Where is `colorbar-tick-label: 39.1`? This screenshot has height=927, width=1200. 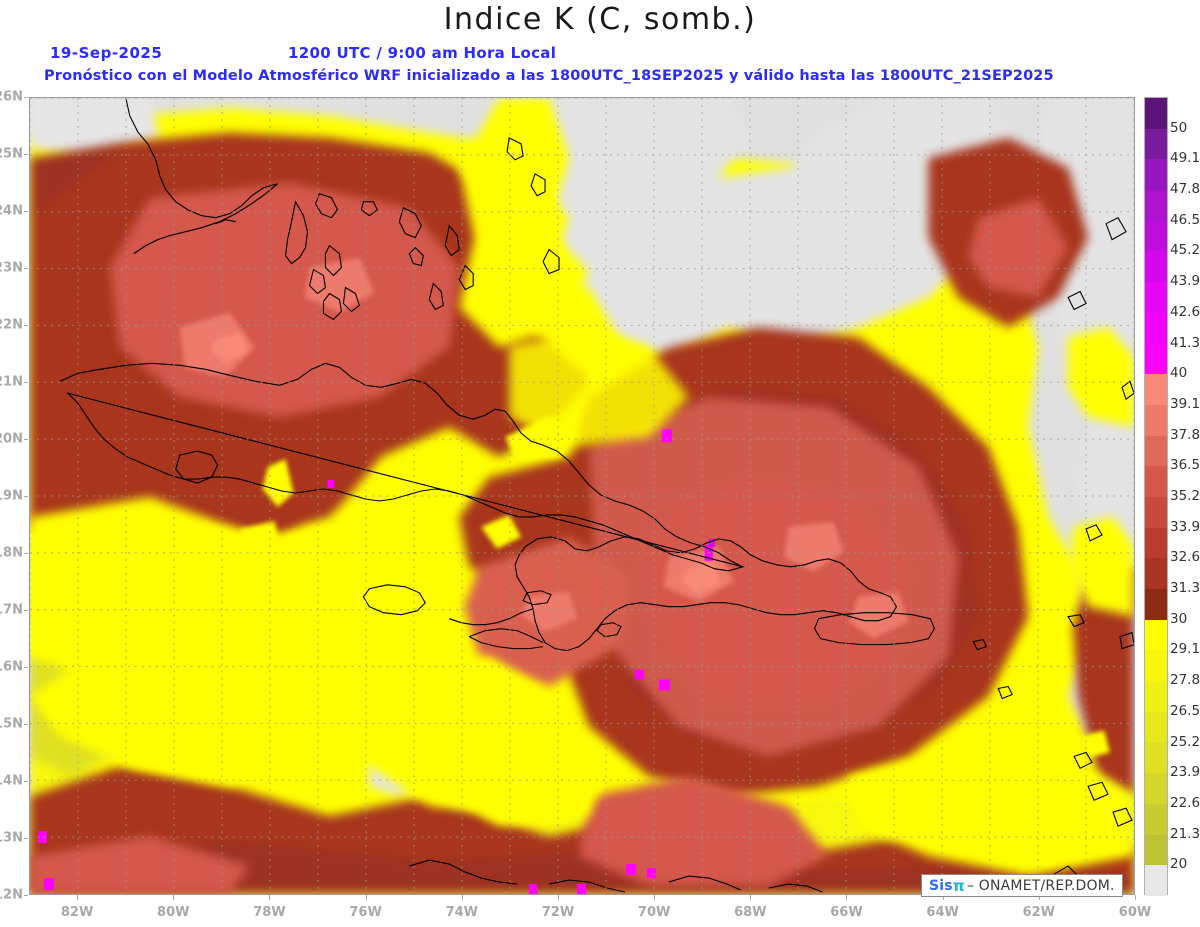
colorbar-tick-label: 39.1 is located at coordinates (1185, 403).